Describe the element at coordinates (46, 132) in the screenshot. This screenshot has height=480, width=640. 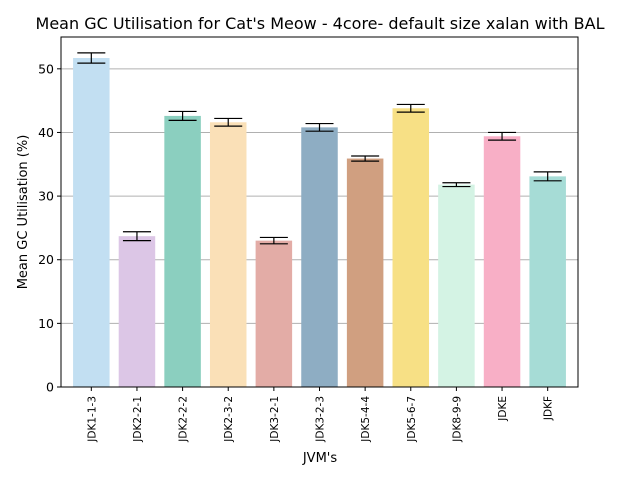
I see `y-tick-label: 40` at that location.